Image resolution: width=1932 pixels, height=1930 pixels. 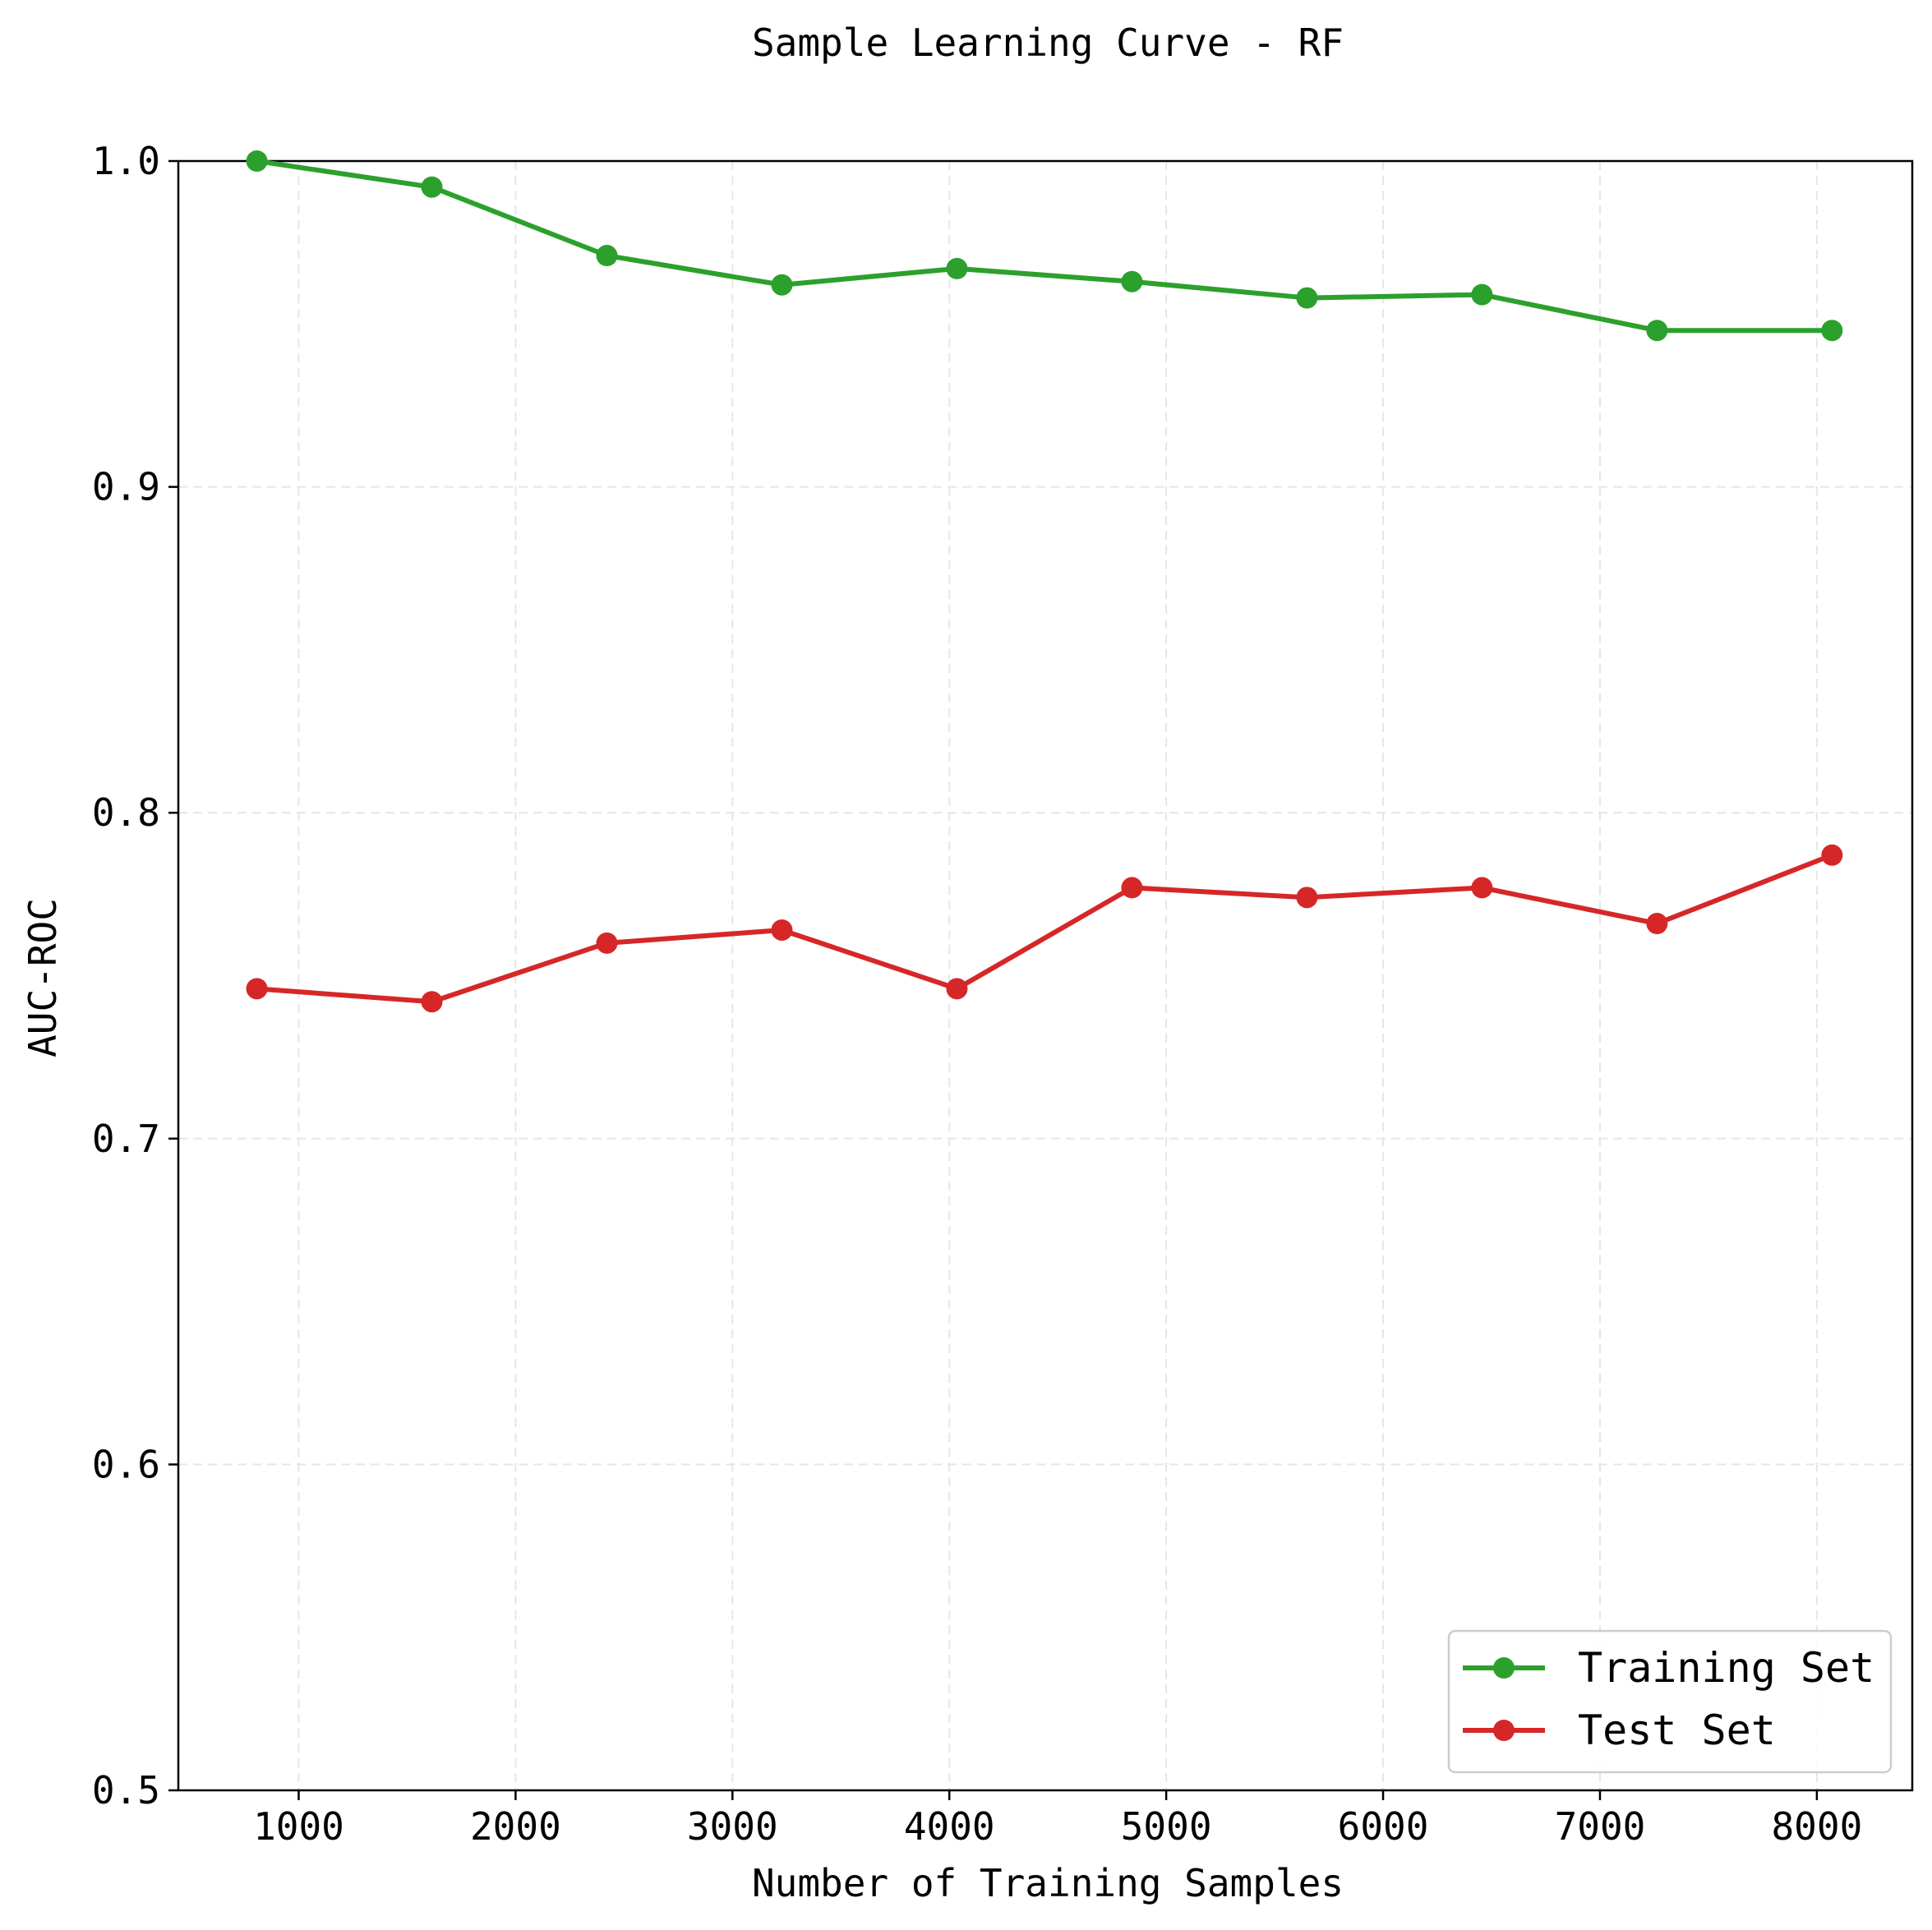 I want to click on legend-label: Test Set, so click(x=1677, y=1730).